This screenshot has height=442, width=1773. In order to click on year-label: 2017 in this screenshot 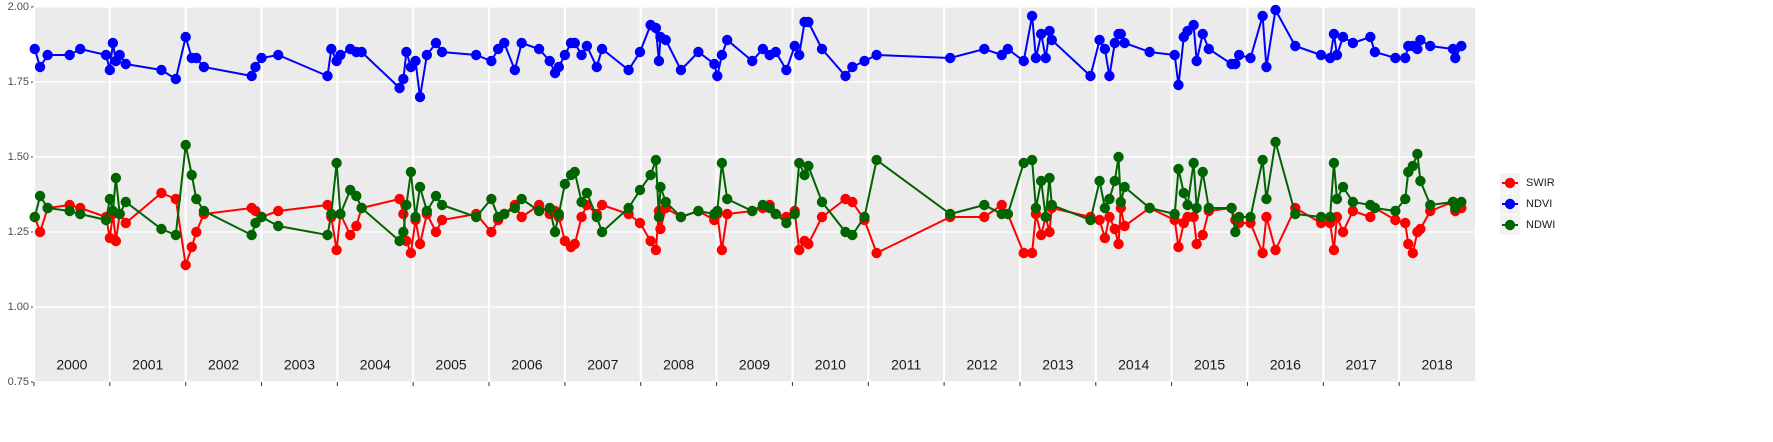, I will do `click(1361, 365)`.